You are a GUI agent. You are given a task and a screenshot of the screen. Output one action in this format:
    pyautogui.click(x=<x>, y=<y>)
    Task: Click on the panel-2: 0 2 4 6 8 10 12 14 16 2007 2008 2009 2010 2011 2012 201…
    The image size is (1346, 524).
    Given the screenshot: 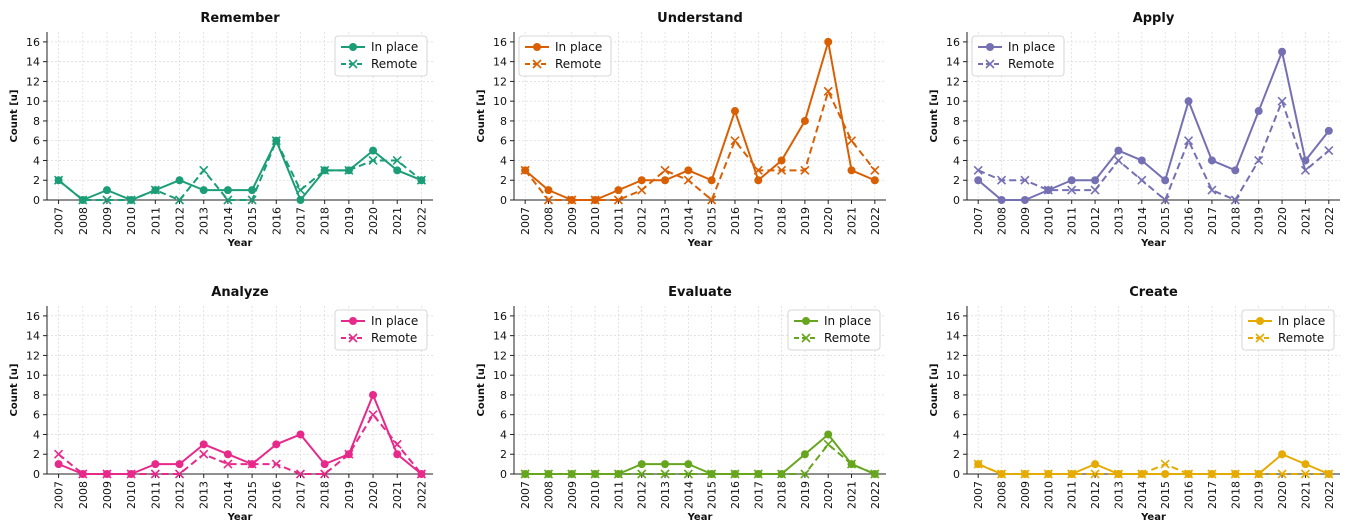 What is the action you would take?
    pyautogui.click(x=1134, y=130)
    